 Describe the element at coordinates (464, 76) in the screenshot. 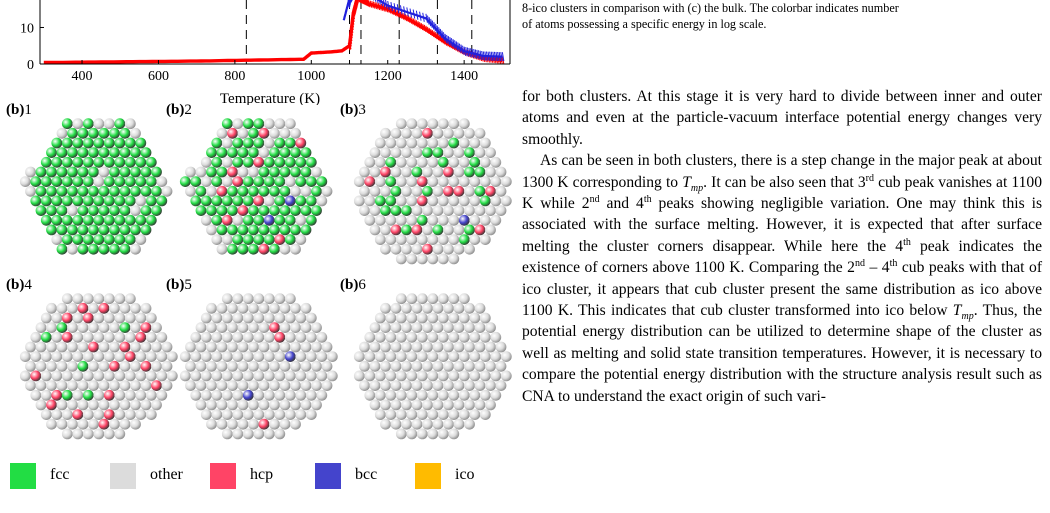

I see `x-tick-label: 1400` at that location.